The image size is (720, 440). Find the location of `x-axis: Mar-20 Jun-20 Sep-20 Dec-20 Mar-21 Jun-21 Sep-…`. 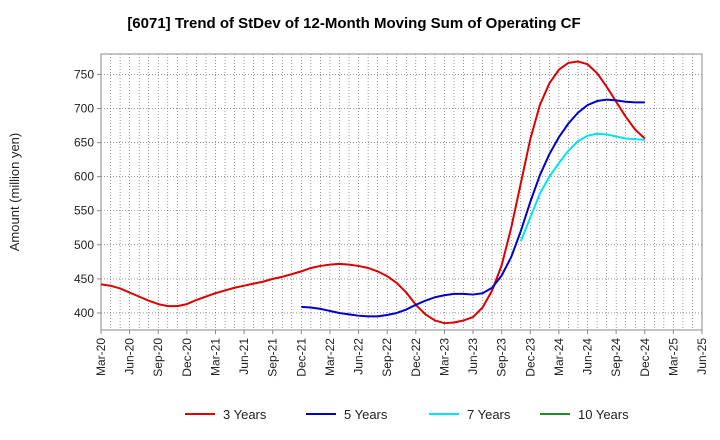

x-axis: Mar-20 Jun-20 Sep-20 Dec-20 Mar-21 Jun-21 Sep-… is located at coordinates (401, 353).